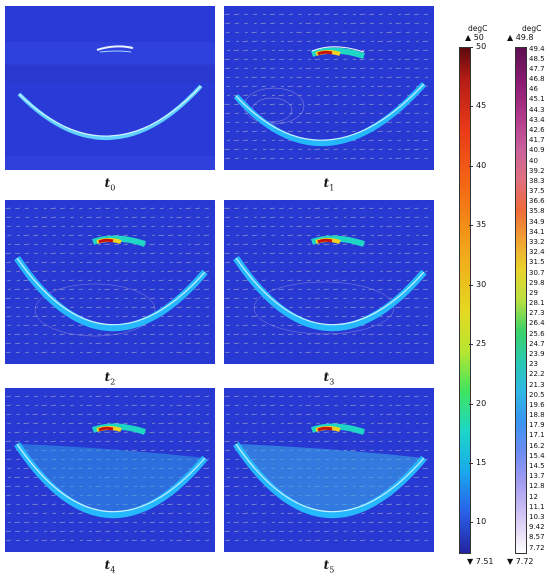 The height and width of the screenshot is (580, 550). What do you see at coordinates (329, 566) in the screenshot?
I see `panel-label-t5: t5` at bounding box center [329, 566].